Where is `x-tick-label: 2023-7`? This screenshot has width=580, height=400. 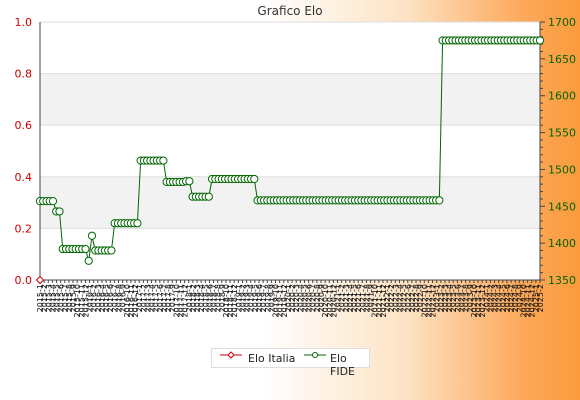
x-tick-label: 2023-7 is located at coordinates (461, 298).